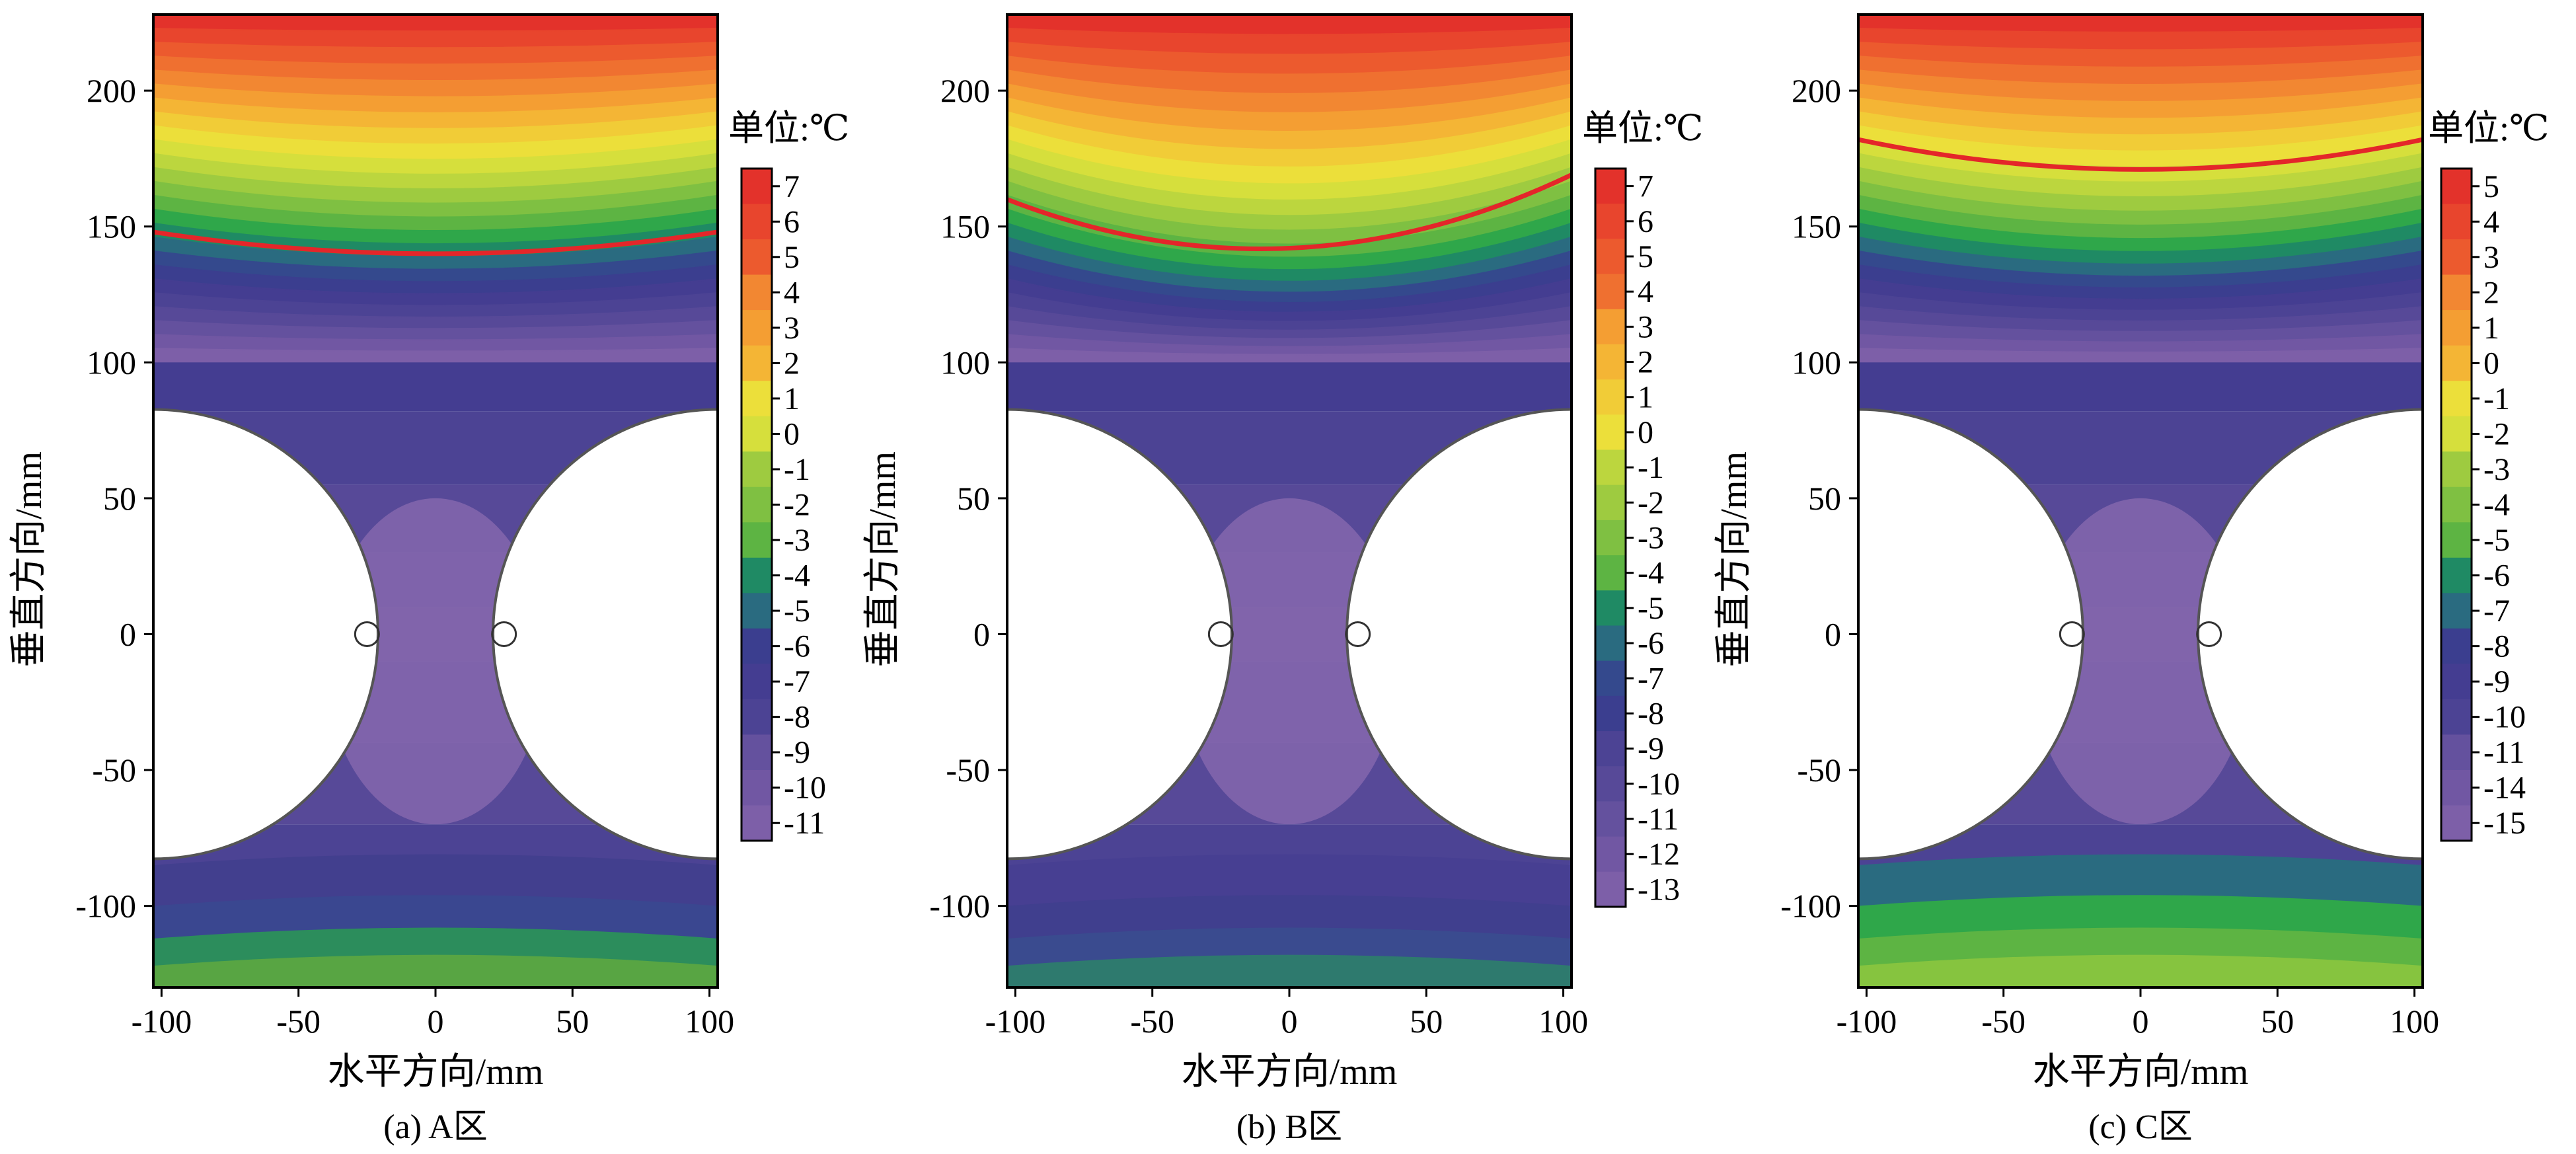  I want to click on colorbar-label: 4, so click(792, 292).